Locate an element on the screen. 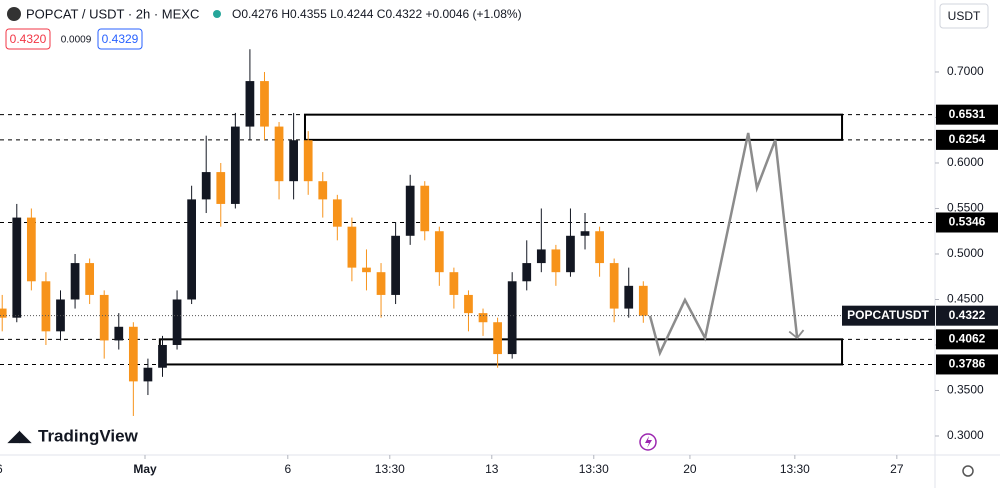 Image resolution: width=1000 pixels, height=493 pixels. y-tick-label: 0.5500 is located at coordinates (965, 208).